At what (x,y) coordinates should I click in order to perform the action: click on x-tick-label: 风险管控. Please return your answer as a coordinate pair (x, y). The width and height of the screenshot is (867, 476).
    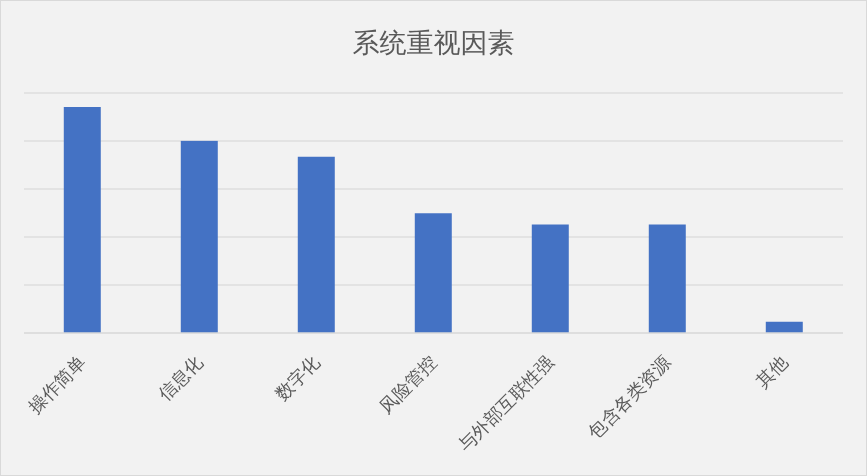
    Looking at the image, I should click on (409, 385).